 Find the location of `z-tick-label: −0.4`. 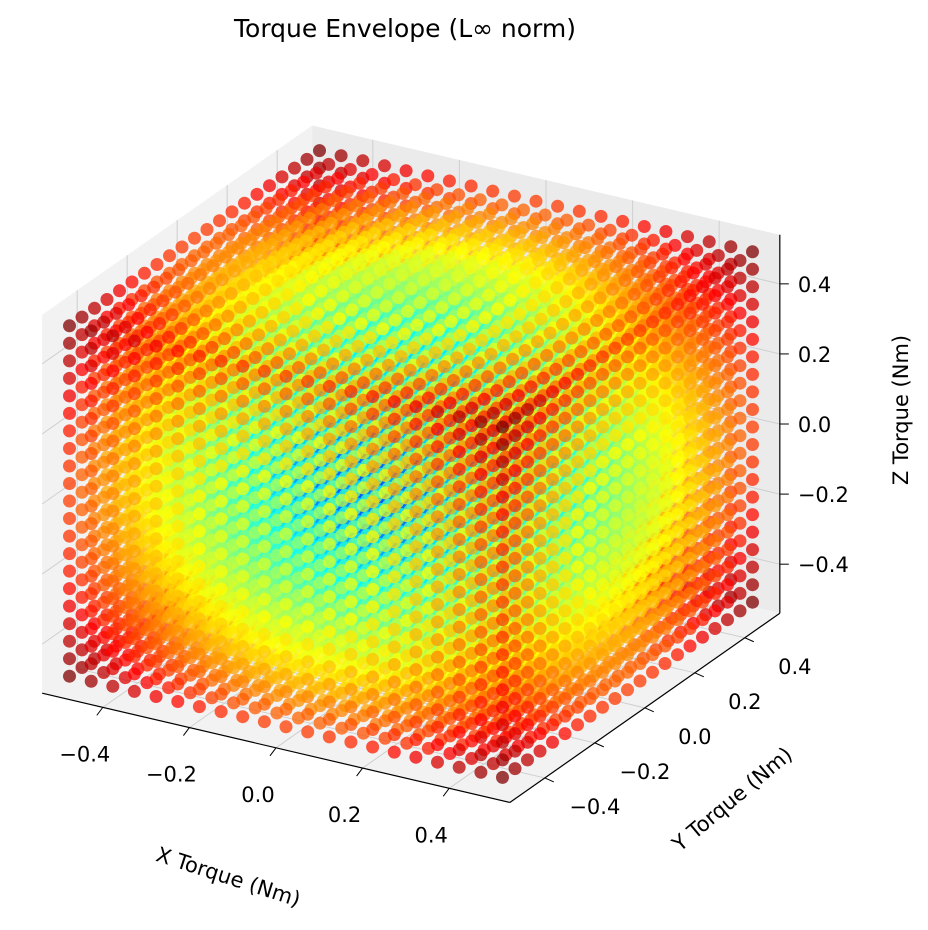

z-tick-label: −0.4 is located at coordinates (823, 565).